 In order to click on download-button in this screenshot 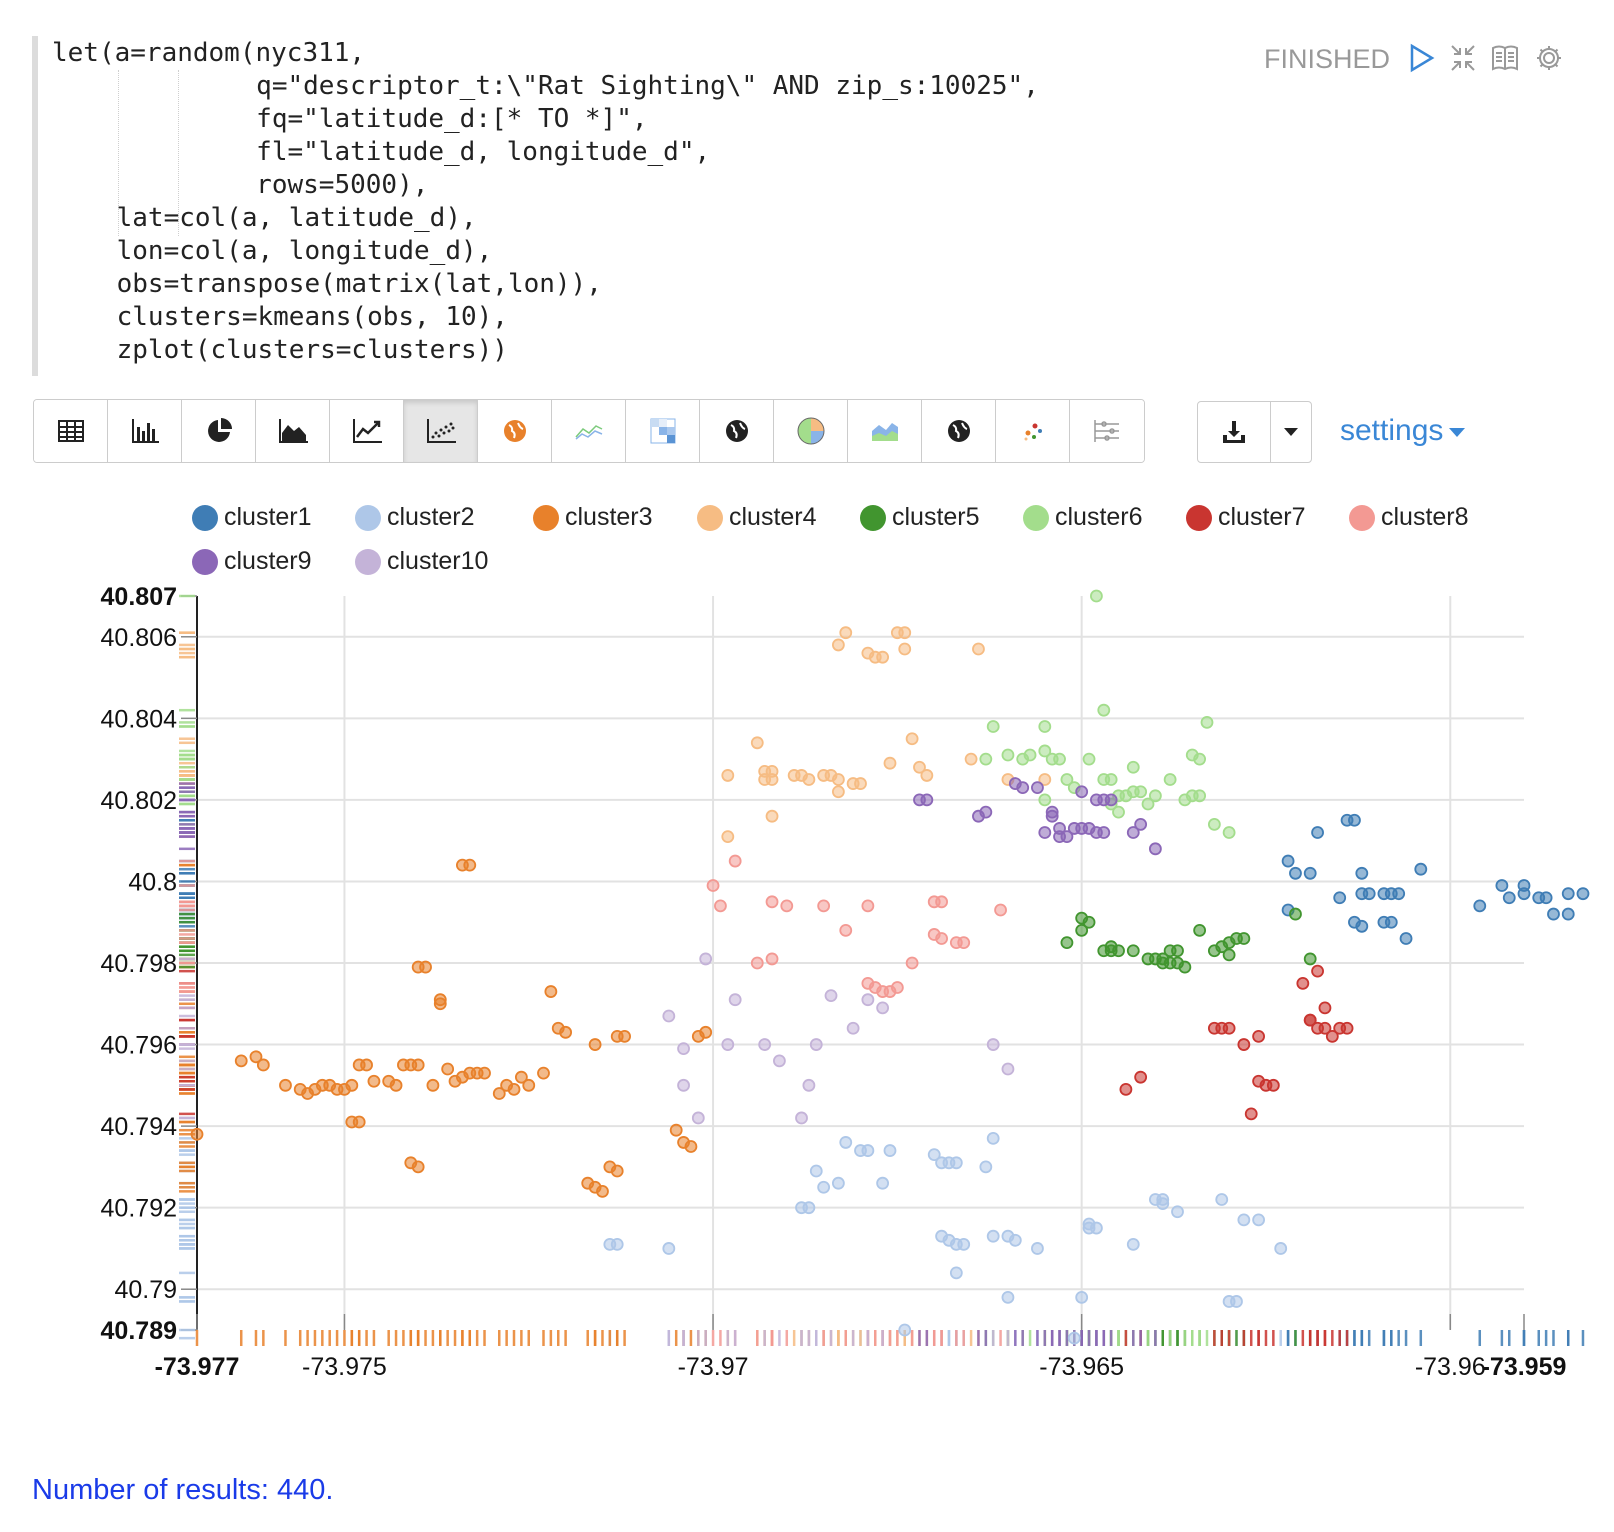, I will do `click(1234, 432)`.